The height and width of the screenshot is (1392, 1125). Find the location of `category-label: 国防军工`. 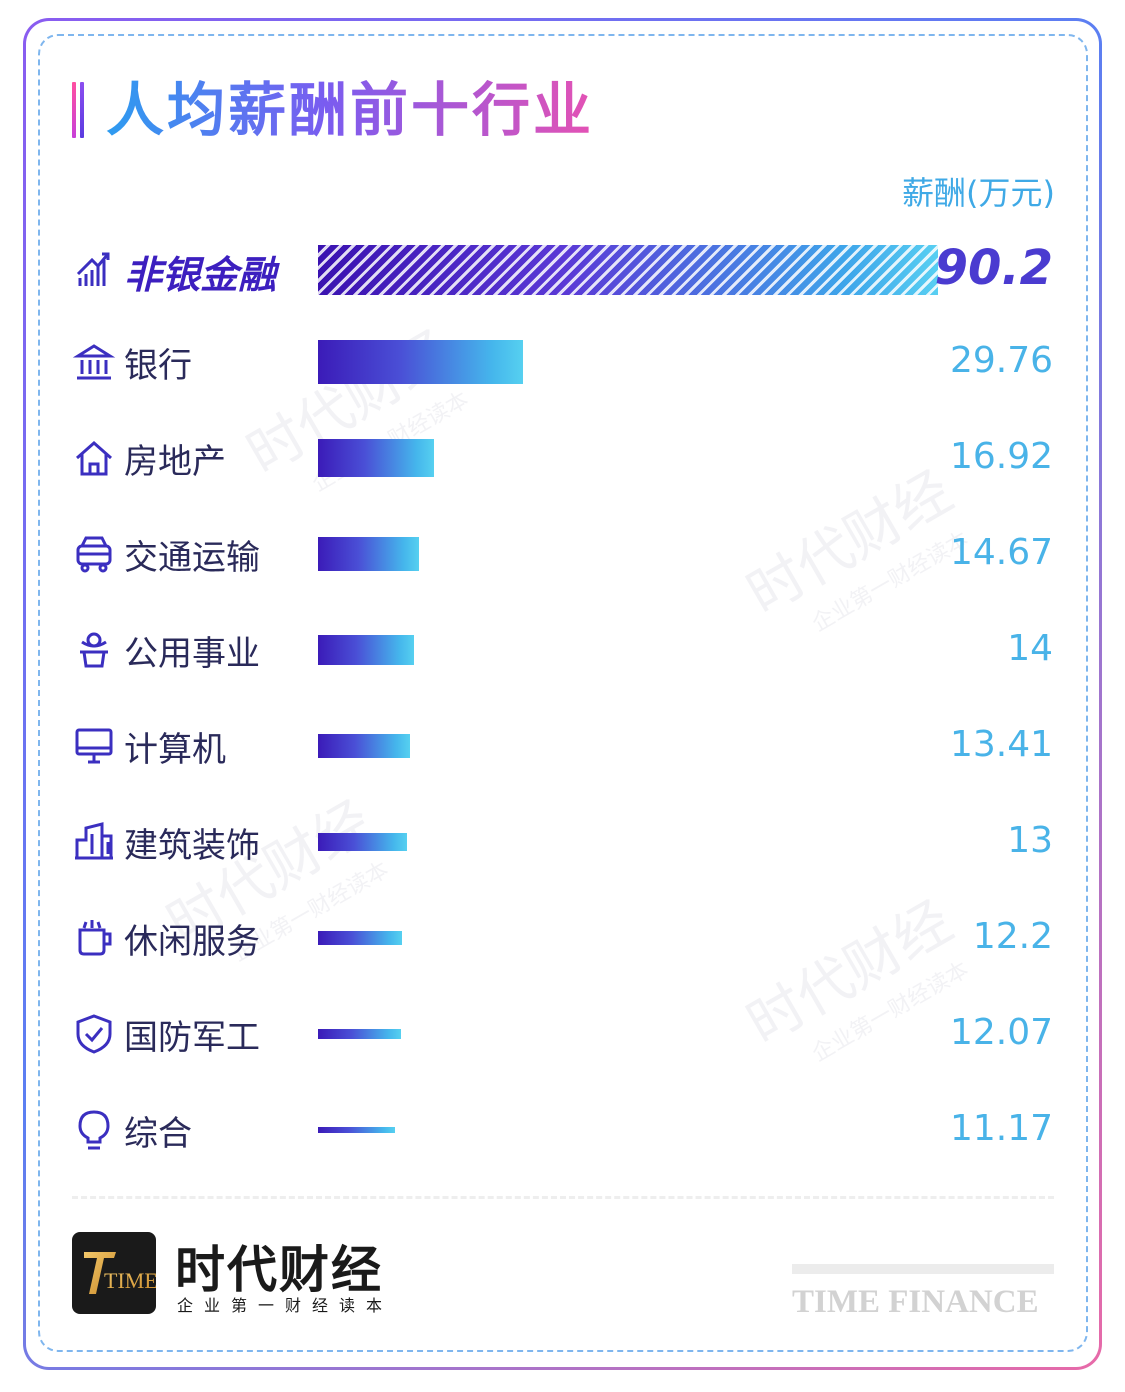

category-label: 国防军工 is located at coordinates (192, 1038).